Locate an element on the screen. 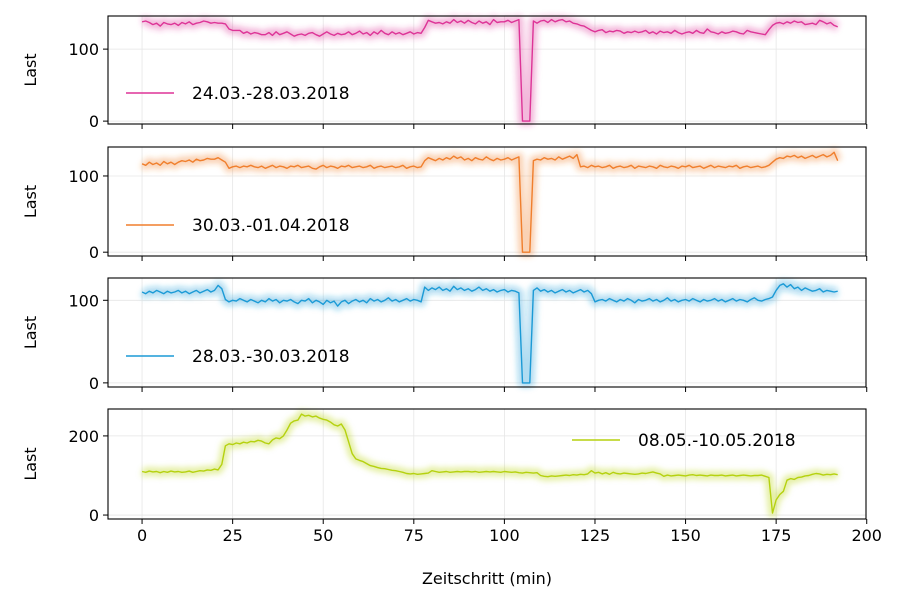 The height and width of the screenshot is (611, 900). x-tick-label: 125 is located at coordinates (595, 535).